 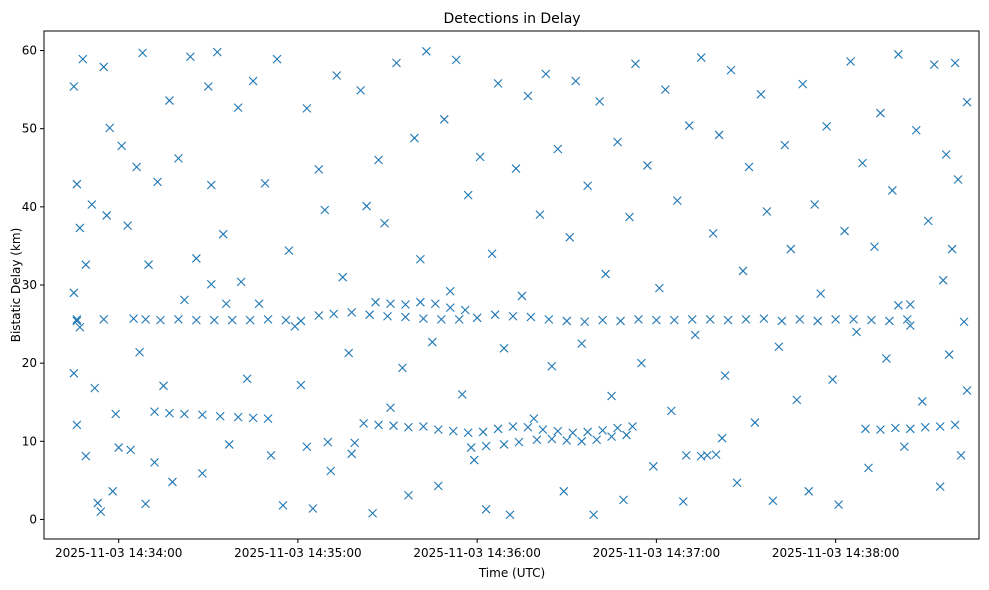 What do you see at coordinates (511, 19) in the screenshot?
I see `chart-title: Detections in Delay` at bounding box center [511, 19].